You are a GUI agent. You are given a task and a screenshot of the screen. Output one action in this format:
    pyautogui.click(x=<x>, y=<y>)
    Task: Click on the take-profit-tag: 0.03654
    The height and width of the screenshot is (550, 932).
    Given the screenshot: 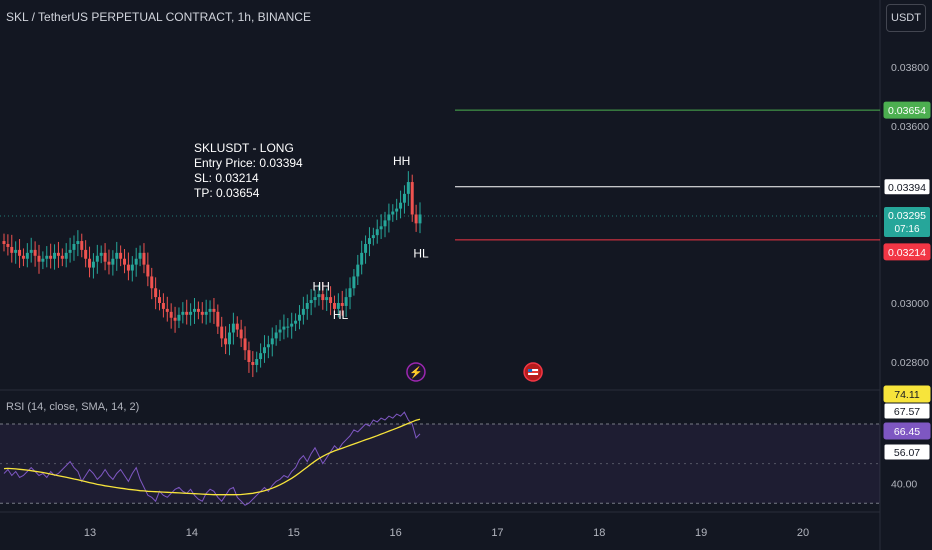 What is the action you would take?
    pyautogui.click(x=907, y=110)
    